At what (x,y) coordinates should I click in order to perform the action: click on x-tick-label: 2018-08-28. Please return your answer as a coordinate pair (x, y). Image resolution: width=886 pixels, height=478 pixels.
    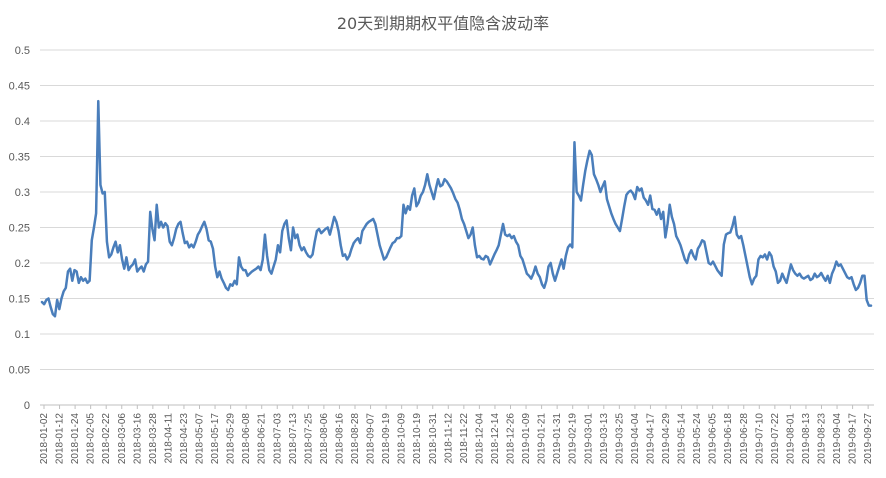
    Looking at the image, I should click on (355, 439).